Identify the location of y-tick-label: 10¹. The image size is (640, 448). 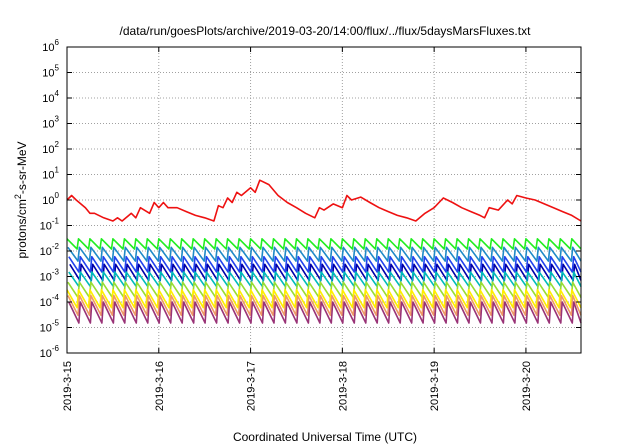
(50, 174).